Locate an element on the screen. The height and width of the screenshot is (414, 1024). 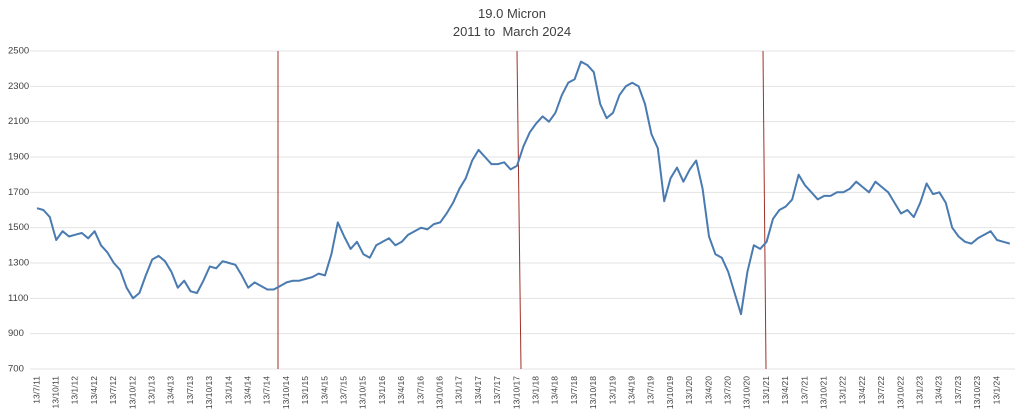
x-tick-label: 13/4/20 is located at coordinates (708, 390).